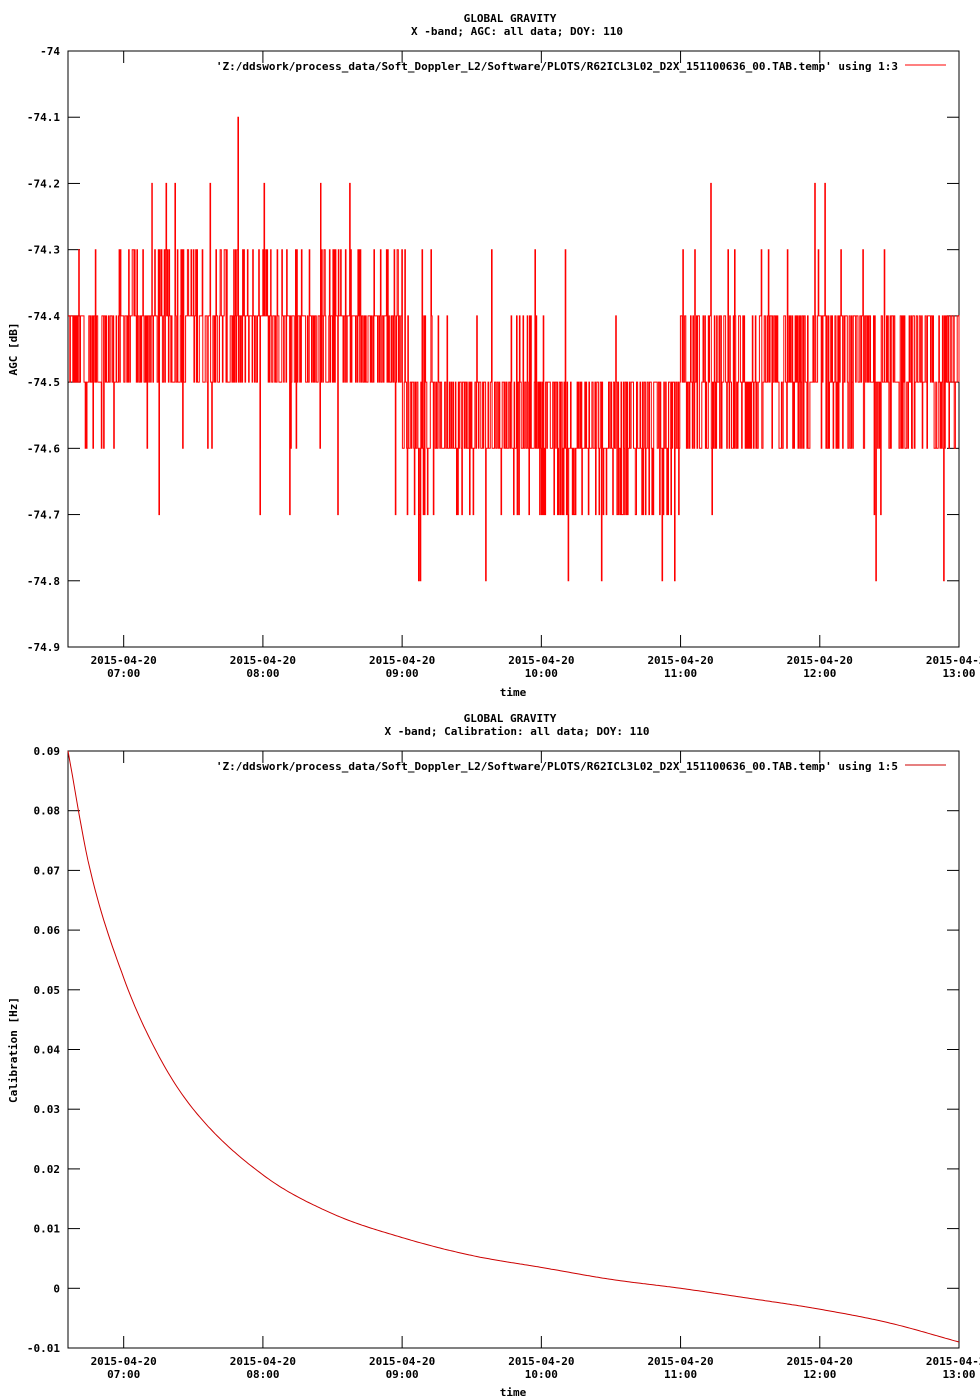 This screenshot has width=980, height=1400. Describe the element at coordinates (43, 316) in the screenshot. I see `y-tick-label: -74.4` at that location.